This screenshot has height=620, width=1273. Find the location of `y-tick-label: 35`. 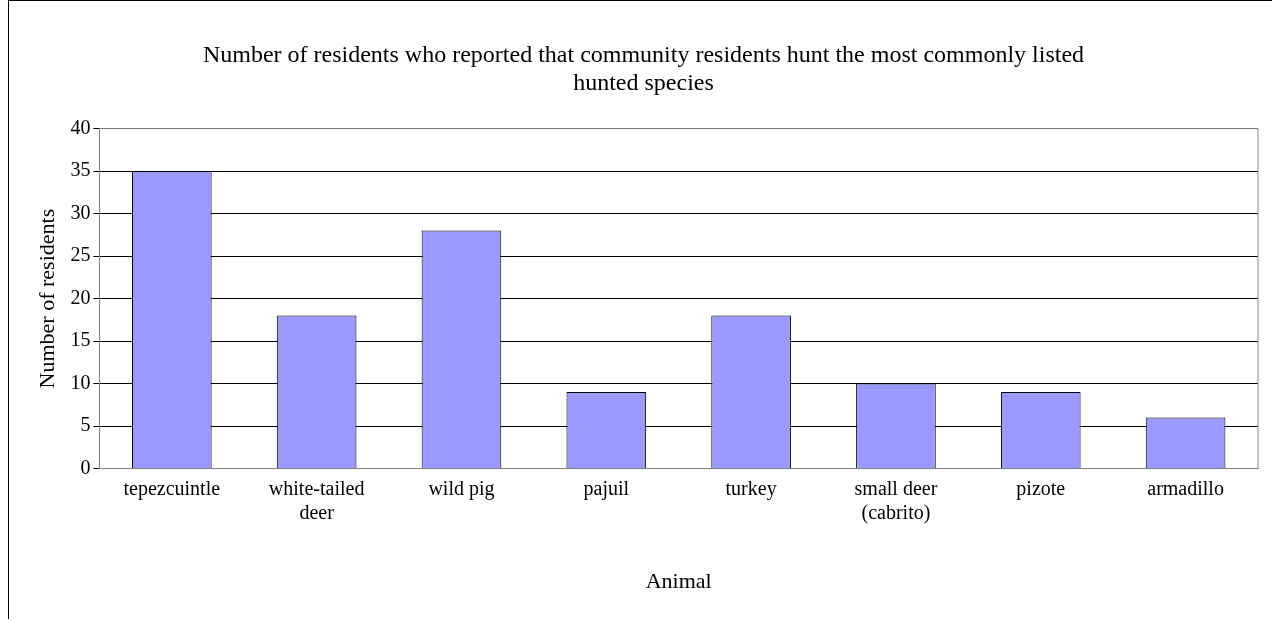

y-tick-label: 35 is located at coordinates (80, 169).